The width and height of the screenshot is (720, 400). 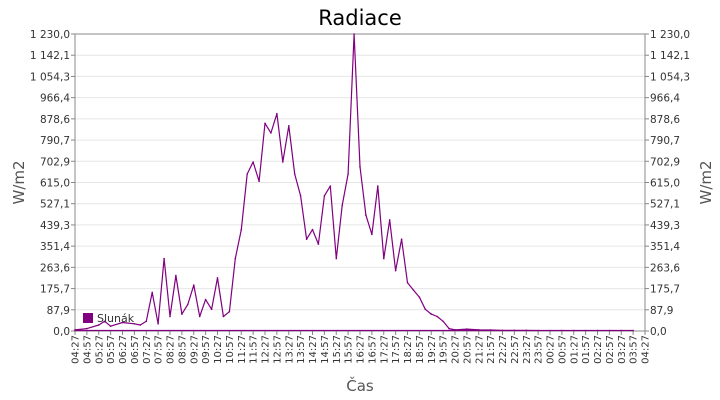 I want to click on x-tick-label: 08:27, so click(x=171, y=349).